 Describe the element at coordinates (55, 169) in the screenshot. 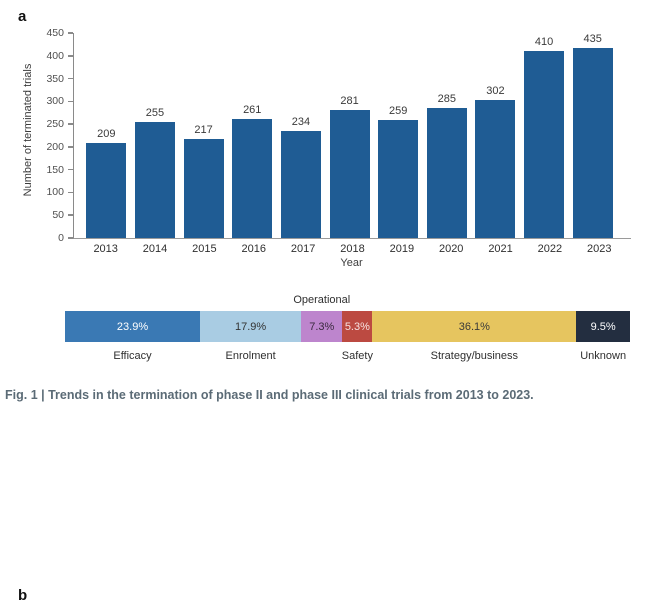

I see `y-tick-label: 150` at that location.